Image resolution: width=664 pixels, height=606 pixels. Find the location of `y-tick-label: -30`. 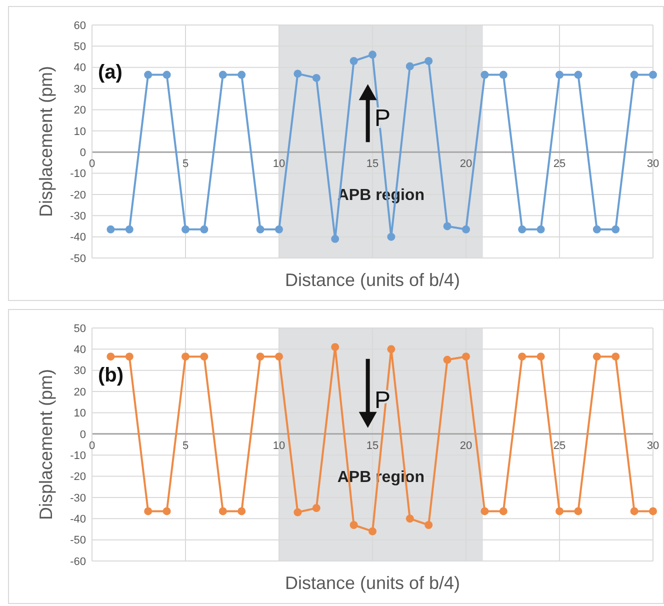

y-tick-label: -30 is located at coordinates (78, 216).